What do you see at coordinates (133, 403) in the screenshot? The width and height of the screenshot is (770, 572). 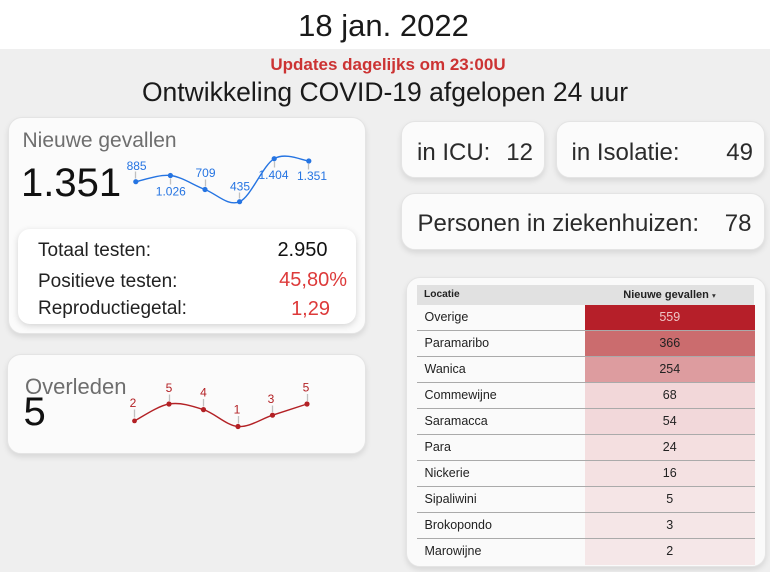 I see `svg-text: 2` at bounding box center [133, 403].